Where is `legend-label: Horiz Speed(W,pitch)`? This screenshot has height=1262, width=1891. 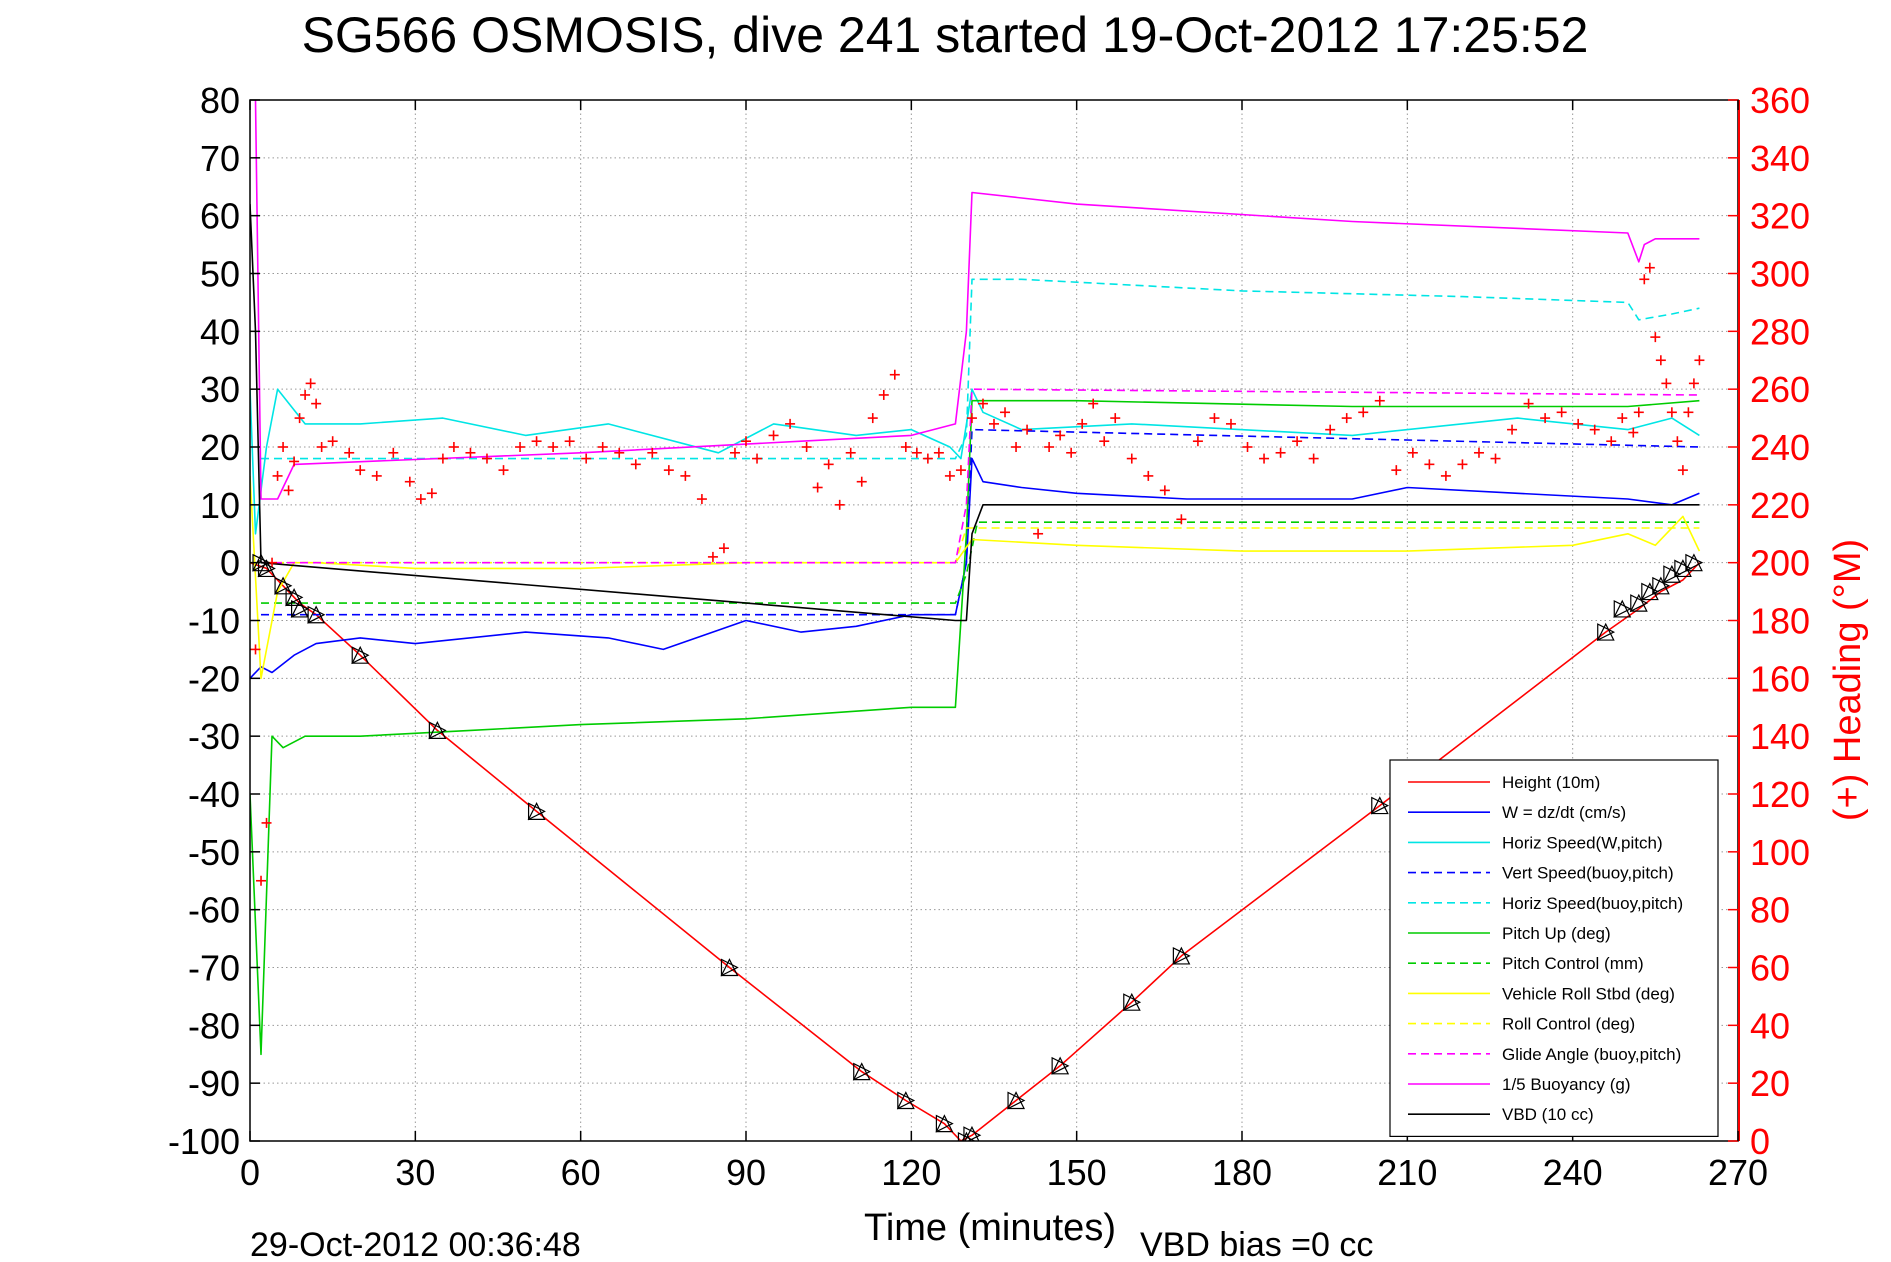
legend-label: Horiz Speed(W,pitch) is located at coordinates (1582, 842).